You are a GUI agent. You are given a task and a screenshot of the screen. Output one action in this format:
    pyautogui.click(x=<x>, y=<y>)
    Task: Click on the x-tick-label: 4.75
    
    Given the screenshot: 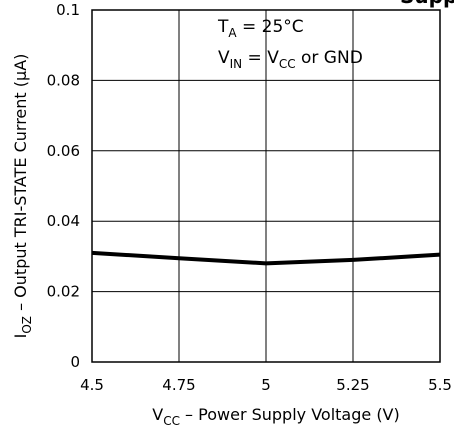 What is the action you would take?
    pyautogui.click(x=178, y=385)
    